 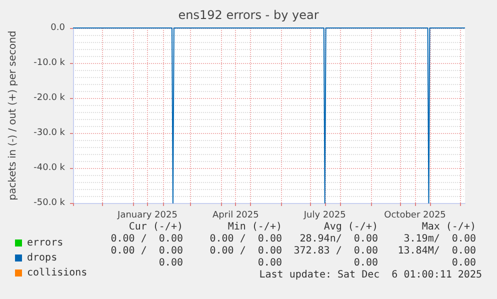 What do you see at coordinates (339, 239) in the screenshot?
I see `text: 28.94n/ 0.00` at bounding box center [339, 239].